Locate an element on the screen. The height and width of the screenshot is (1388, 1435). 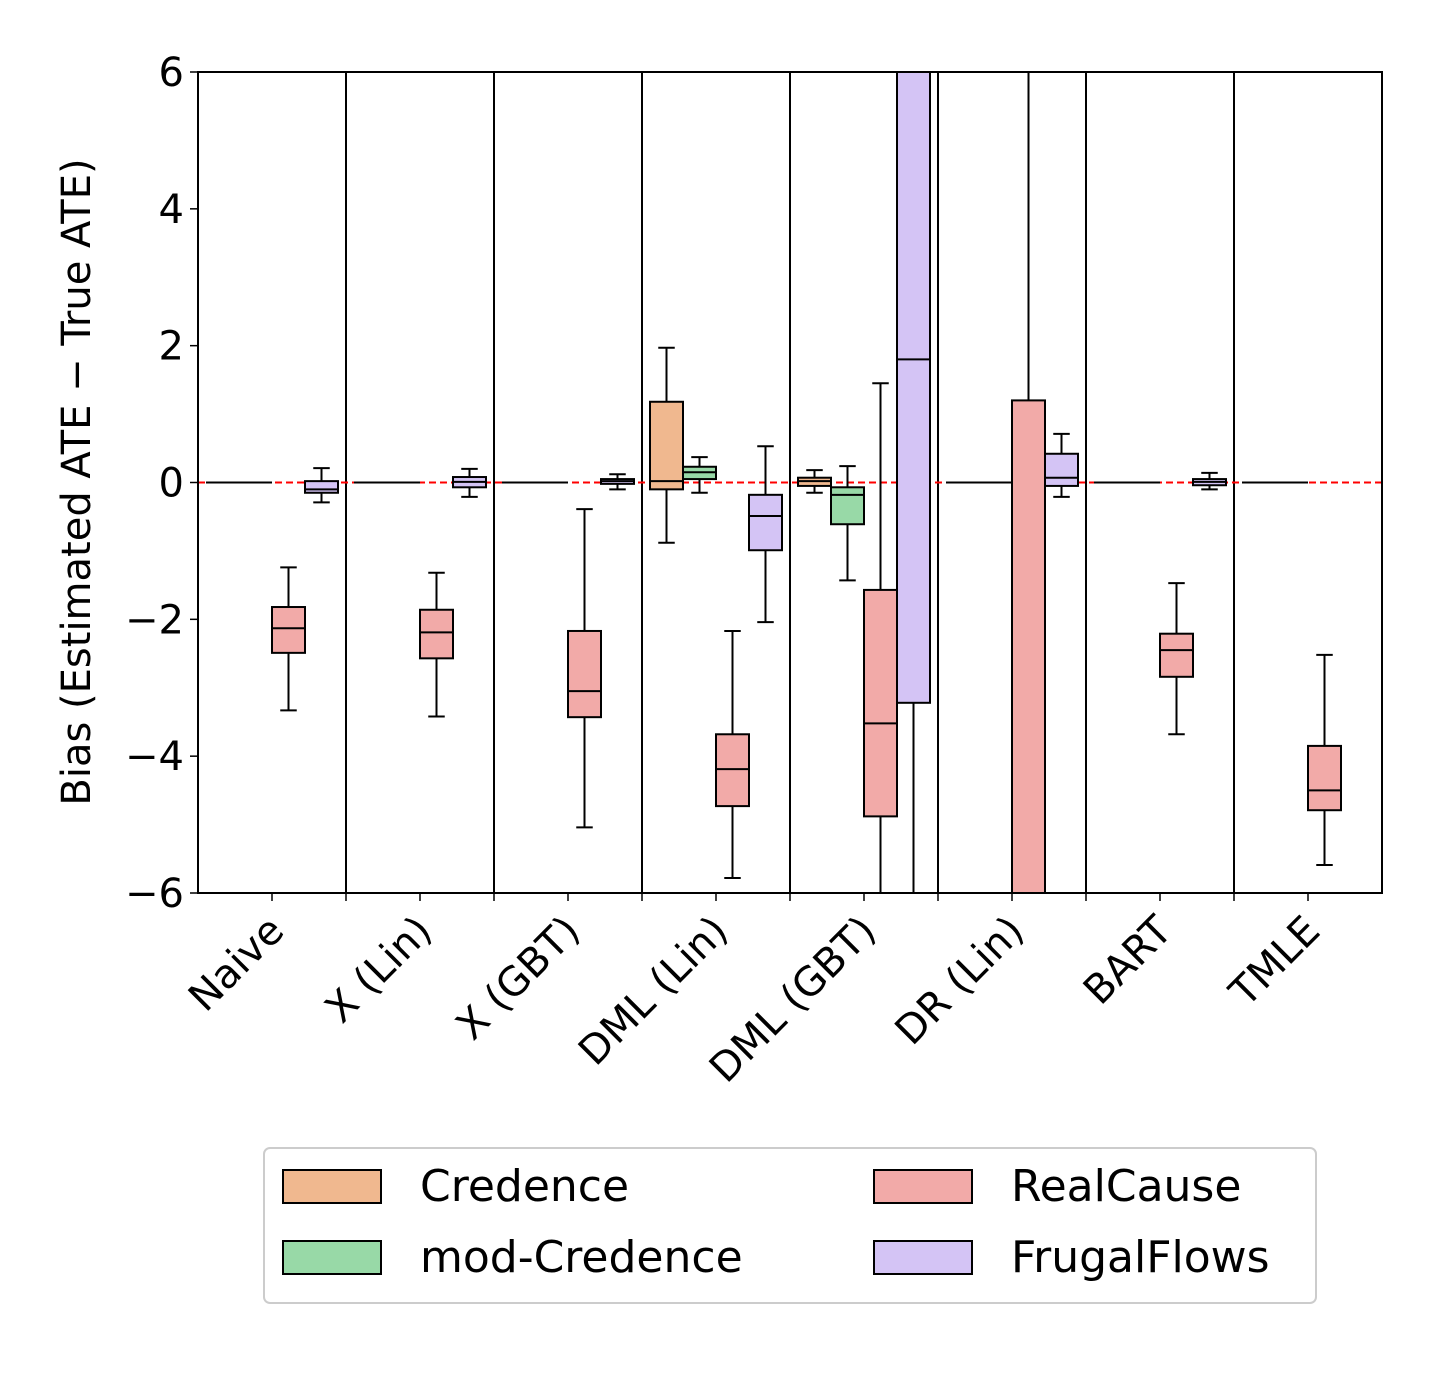
x-tick-label: X (GBT) is located at coordinates (519, 979).